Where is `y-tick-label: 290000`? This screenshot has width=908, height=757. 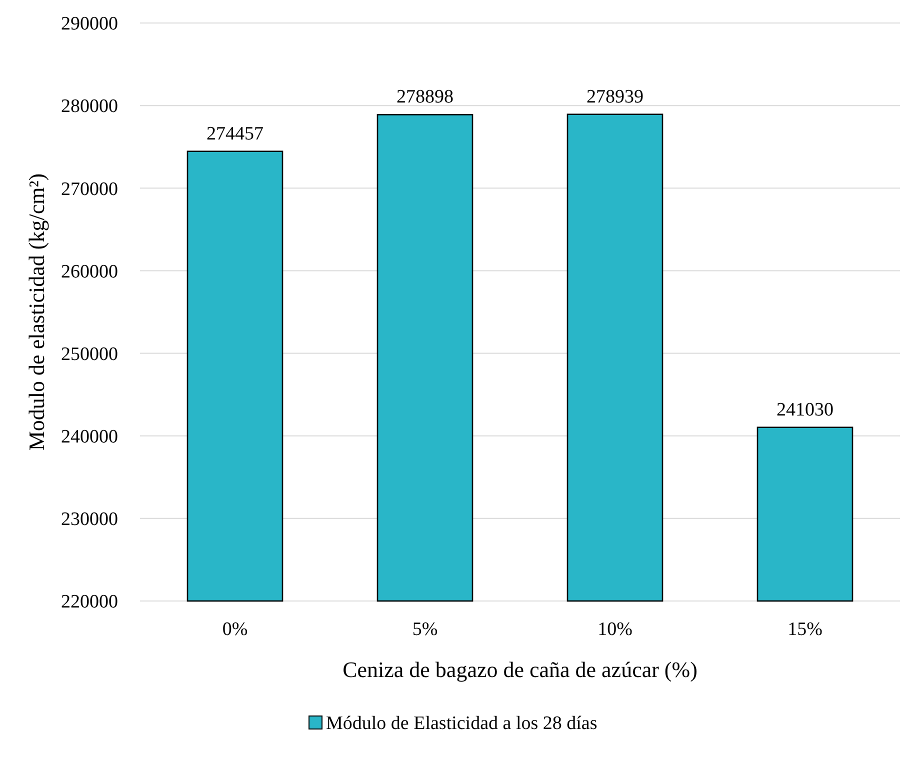
y-tick-label: 290000 is located at coordinates (89, 24).